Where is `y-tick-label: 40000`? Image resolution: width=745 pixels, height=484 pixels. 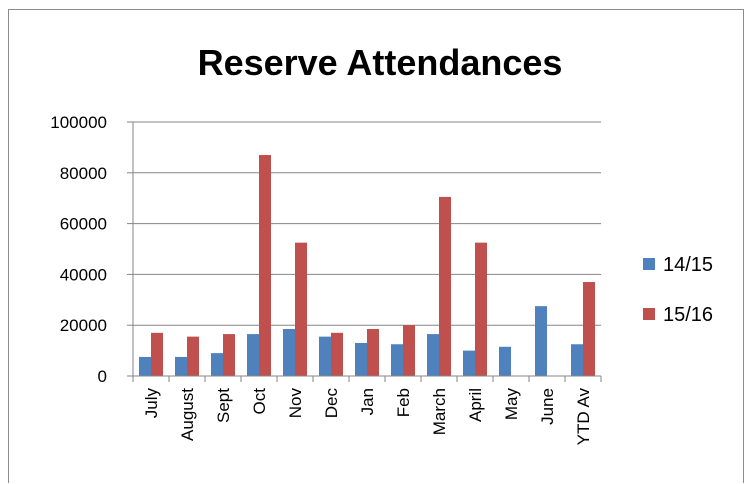 y-tick-label: 40000 is located at coordinates (83, 274).